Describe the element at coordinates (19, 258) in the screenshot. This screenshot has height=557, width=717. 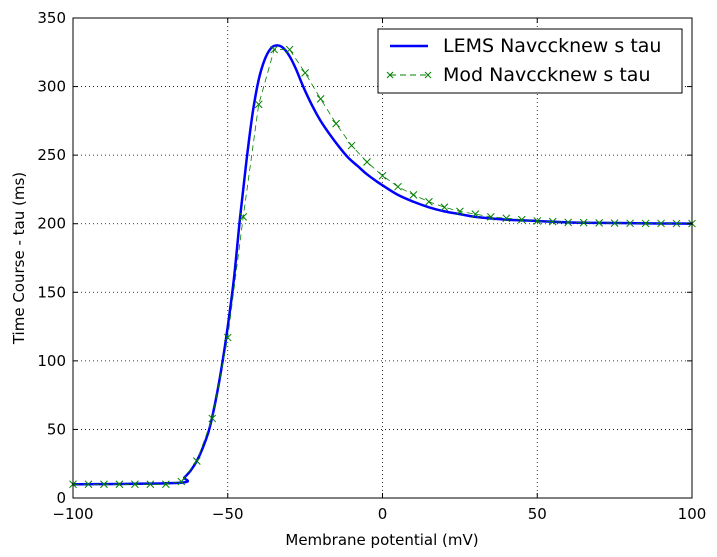
I see `y-axis-label: Time Course - tau (ms)` at that location.